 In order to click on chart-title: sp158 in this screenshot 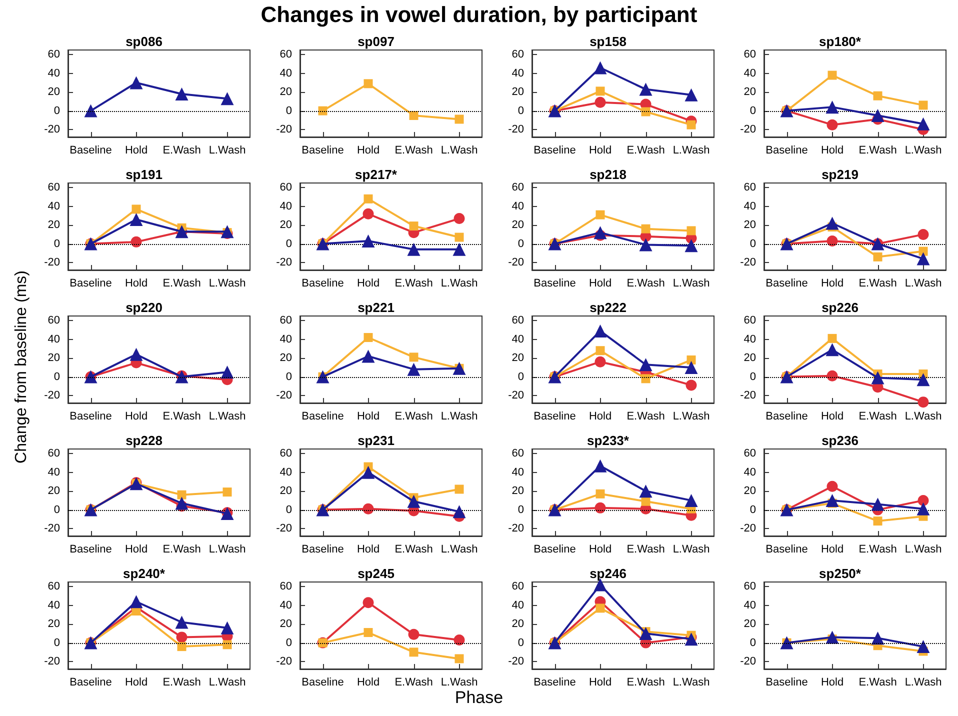, I will do `click(608, 41)`.